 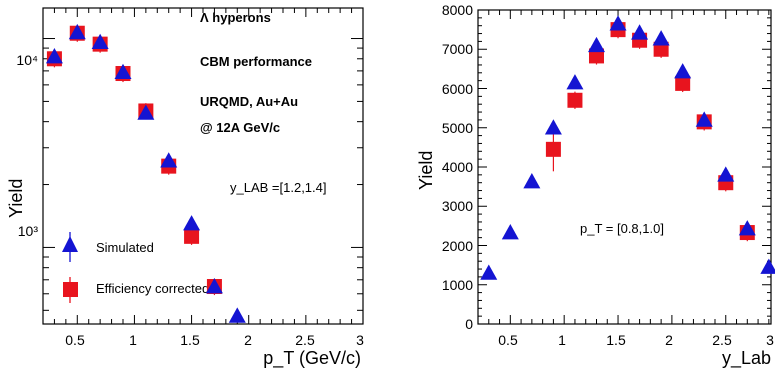 What do you see at coordinates (457, 285) in the screenshot?
I see `right-y-tick-label: 1000` at bounding box center [457, 285].